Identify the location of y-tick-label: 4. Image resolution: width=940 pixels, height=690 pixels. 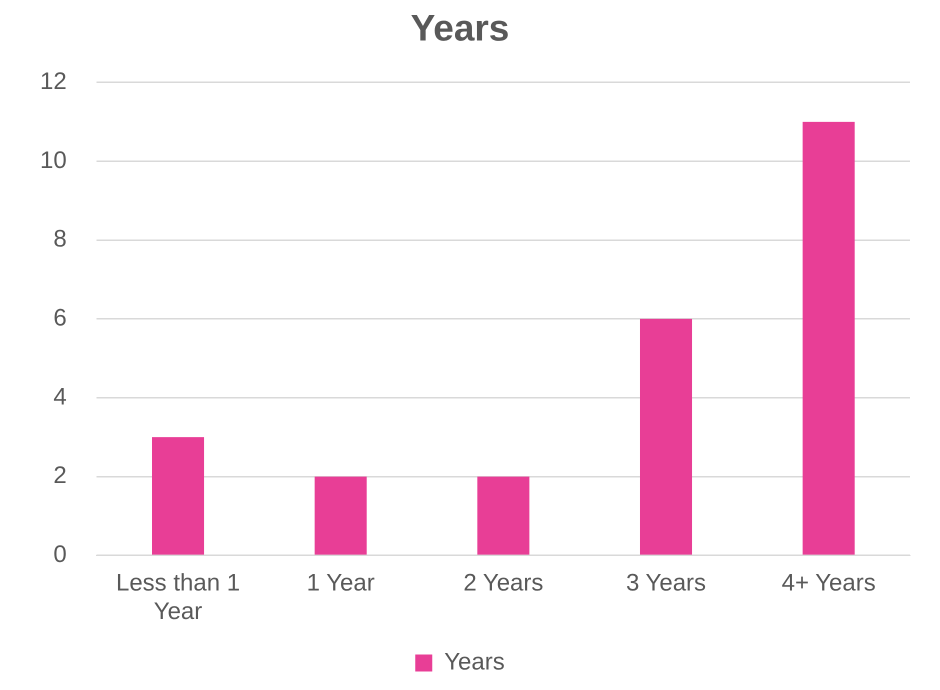
(60, 396).